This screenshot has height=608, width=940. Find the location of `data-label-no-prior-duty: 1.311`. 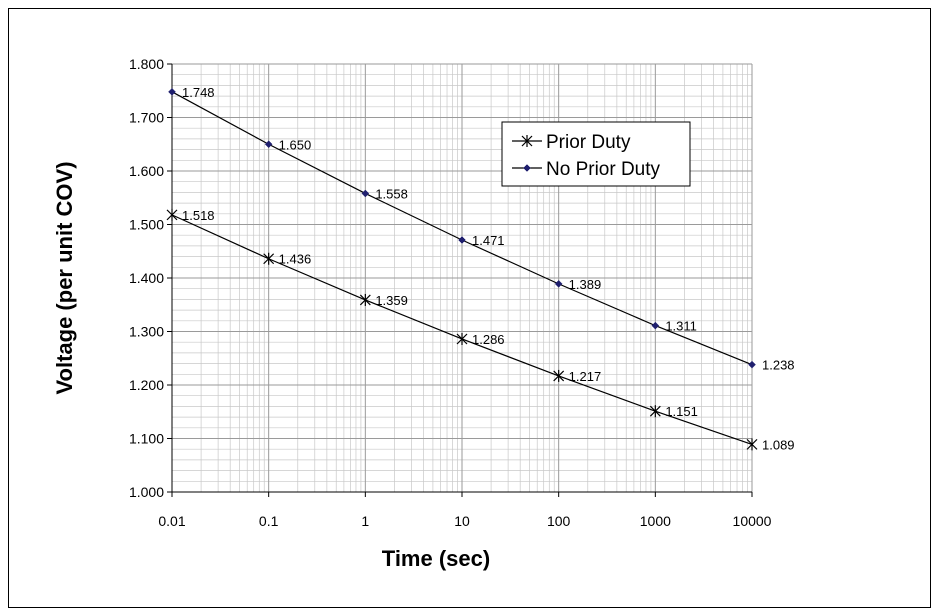

data-label-no-prior-duty: 1.311 is located at coordinates (681, 326).